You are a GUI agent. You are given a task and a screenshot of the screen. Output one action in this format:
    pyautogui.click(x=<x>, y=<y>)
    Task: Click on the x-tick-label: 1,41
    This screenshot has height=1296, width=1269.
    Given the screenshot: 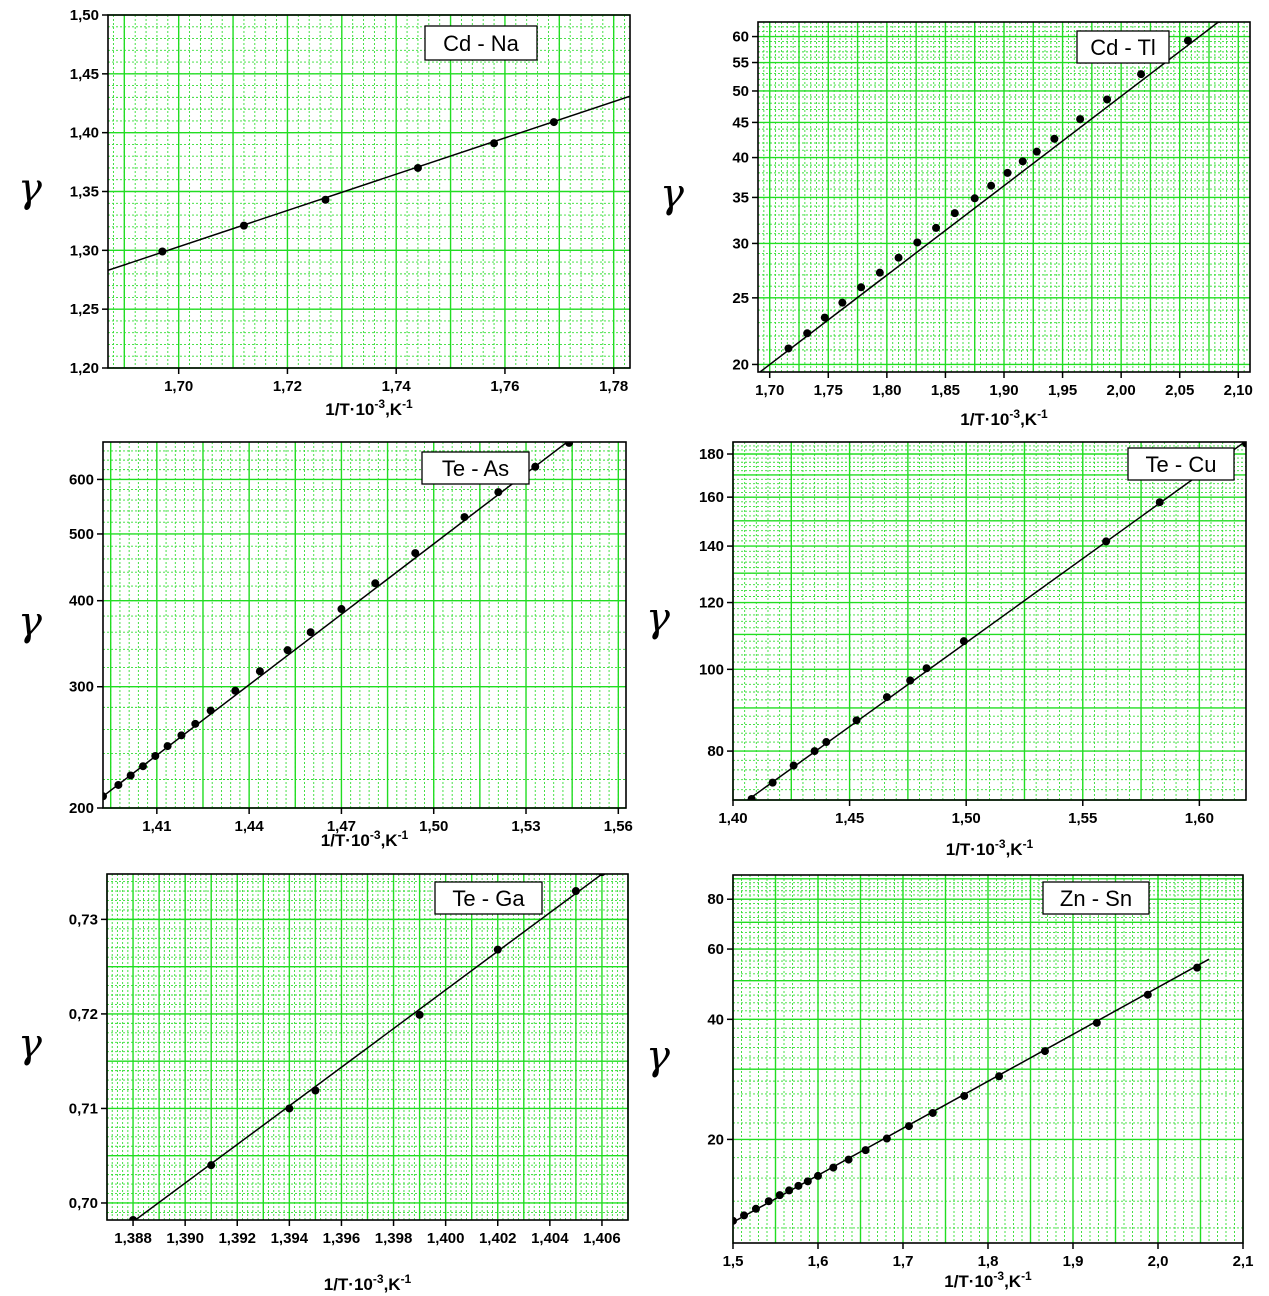 What is the action you would take?
    pyautogui.click(x=156, y=826)
    